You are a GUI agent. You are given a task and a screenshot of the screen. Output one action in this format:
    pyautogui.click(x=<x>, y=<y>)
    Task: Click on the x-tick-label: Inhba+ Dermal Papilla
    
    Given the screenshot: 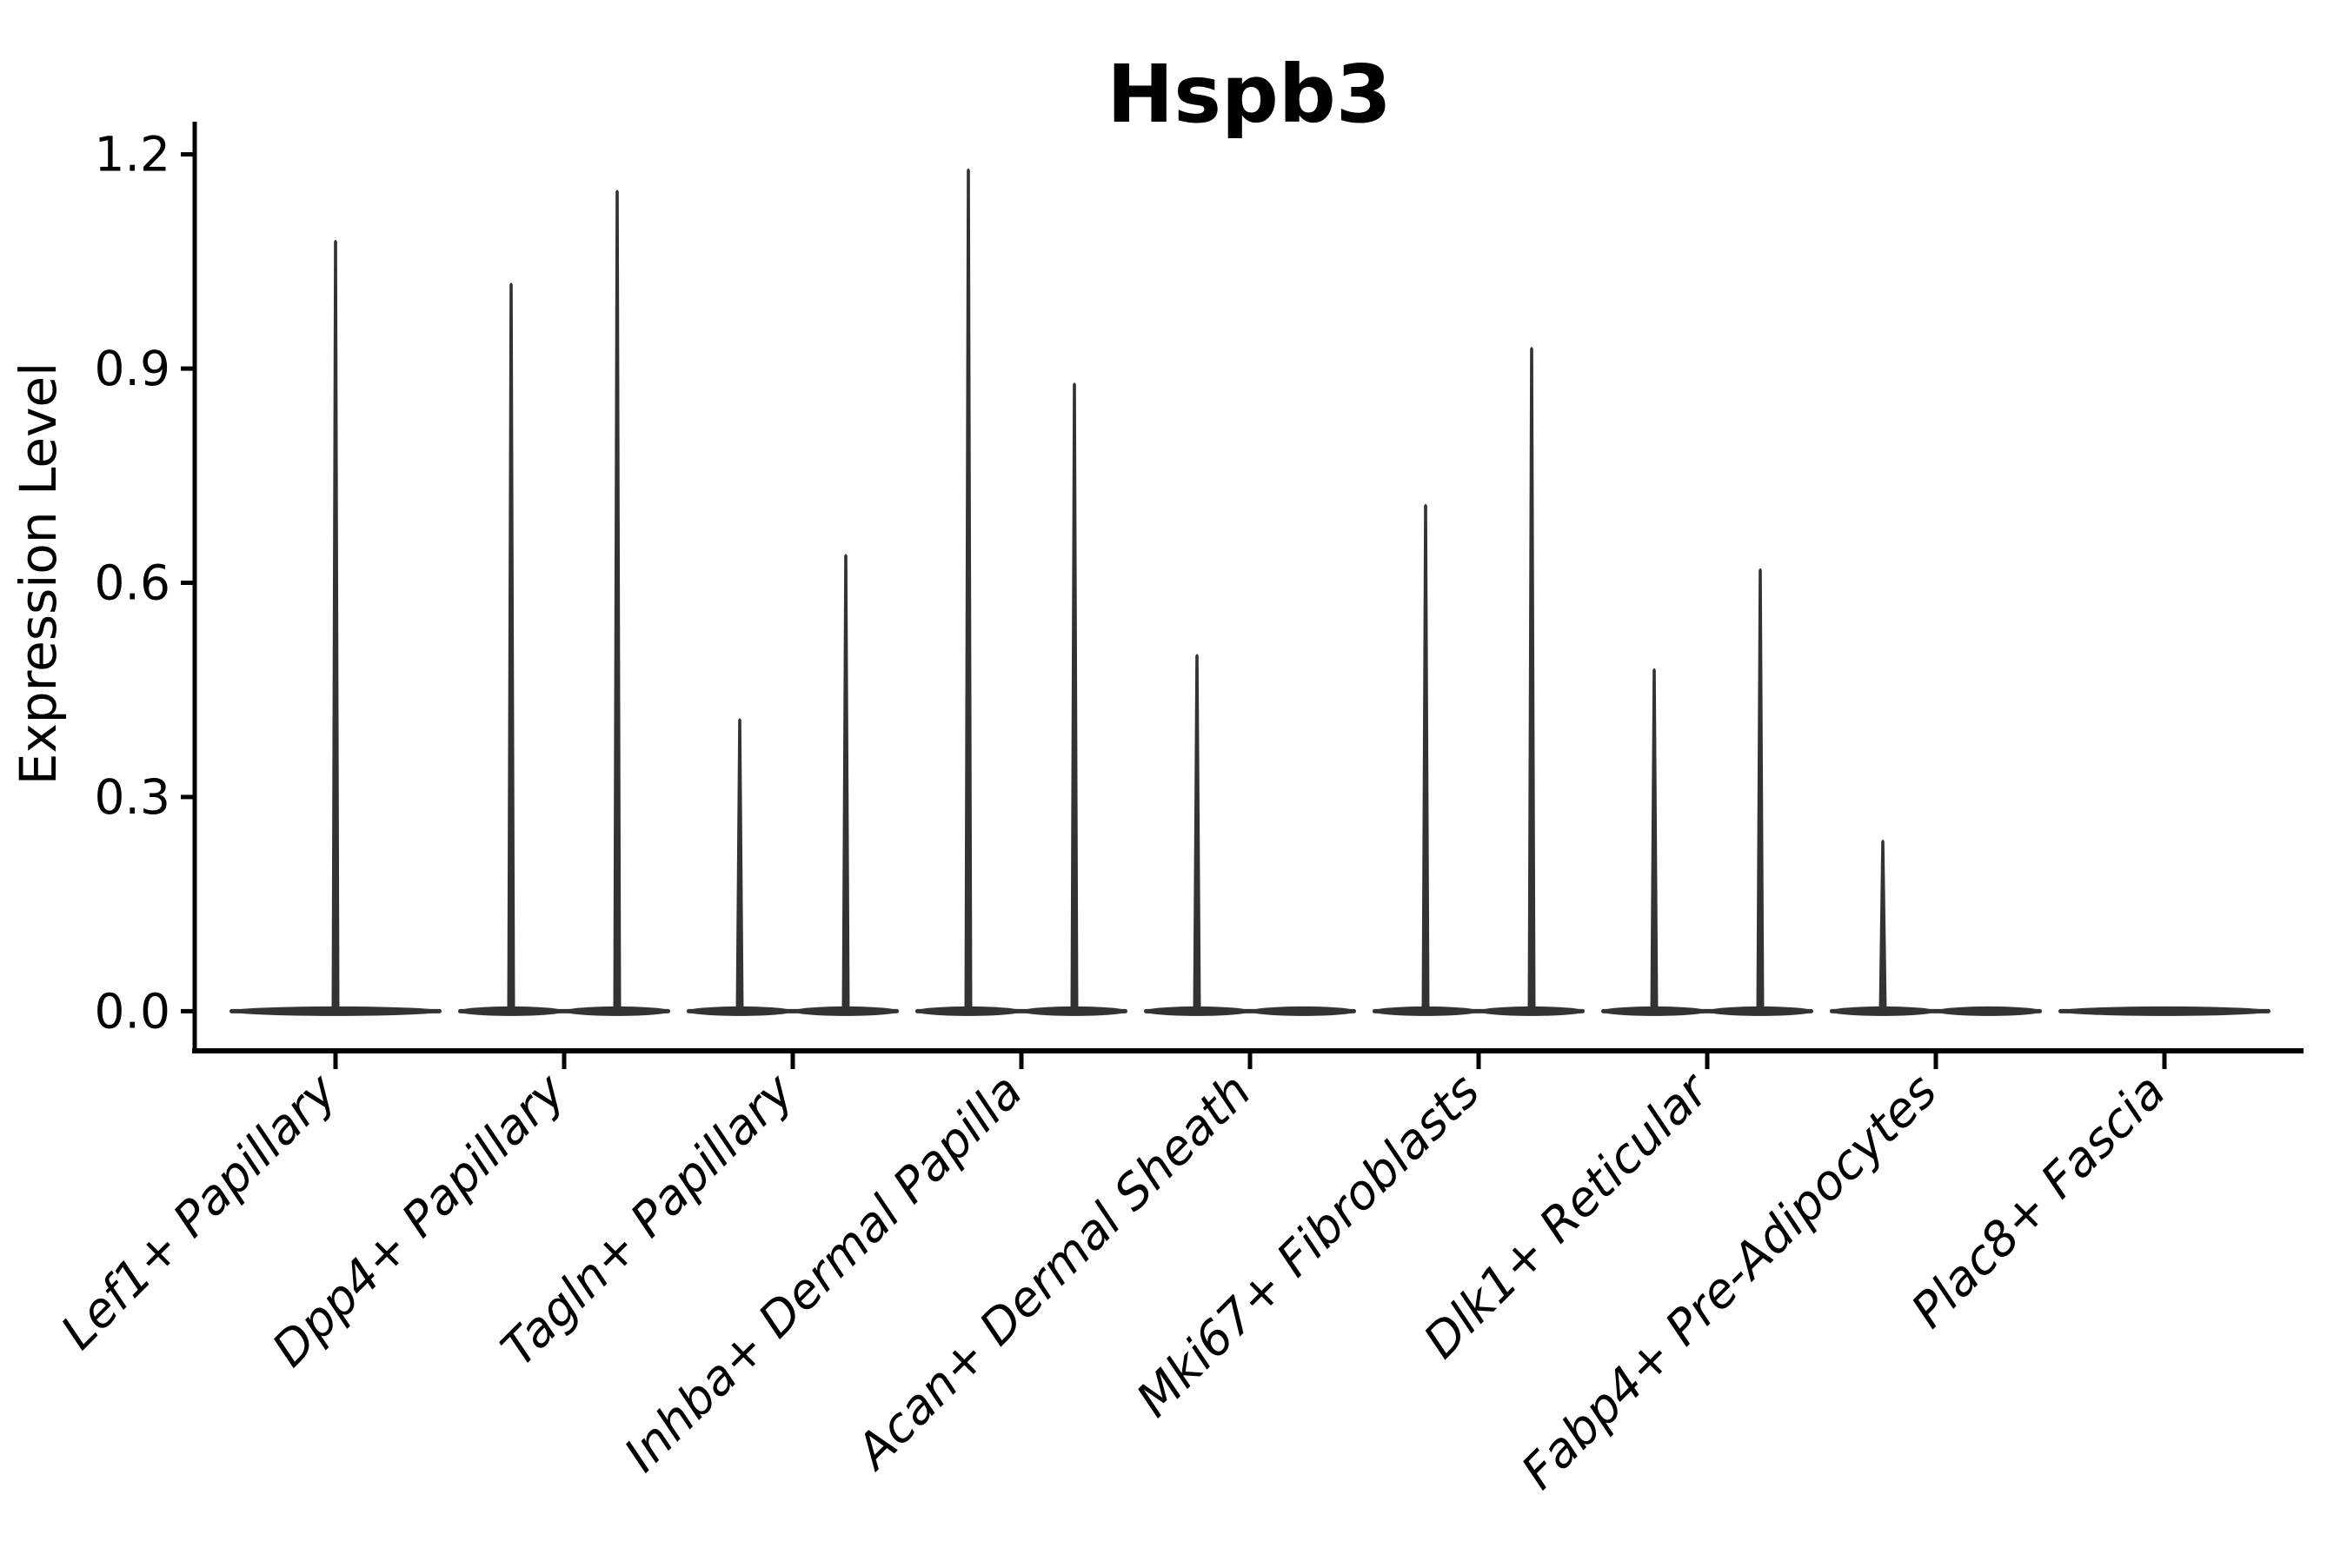 What is the action you would take?
    pyautogui.click(x=824, y=1272)
    